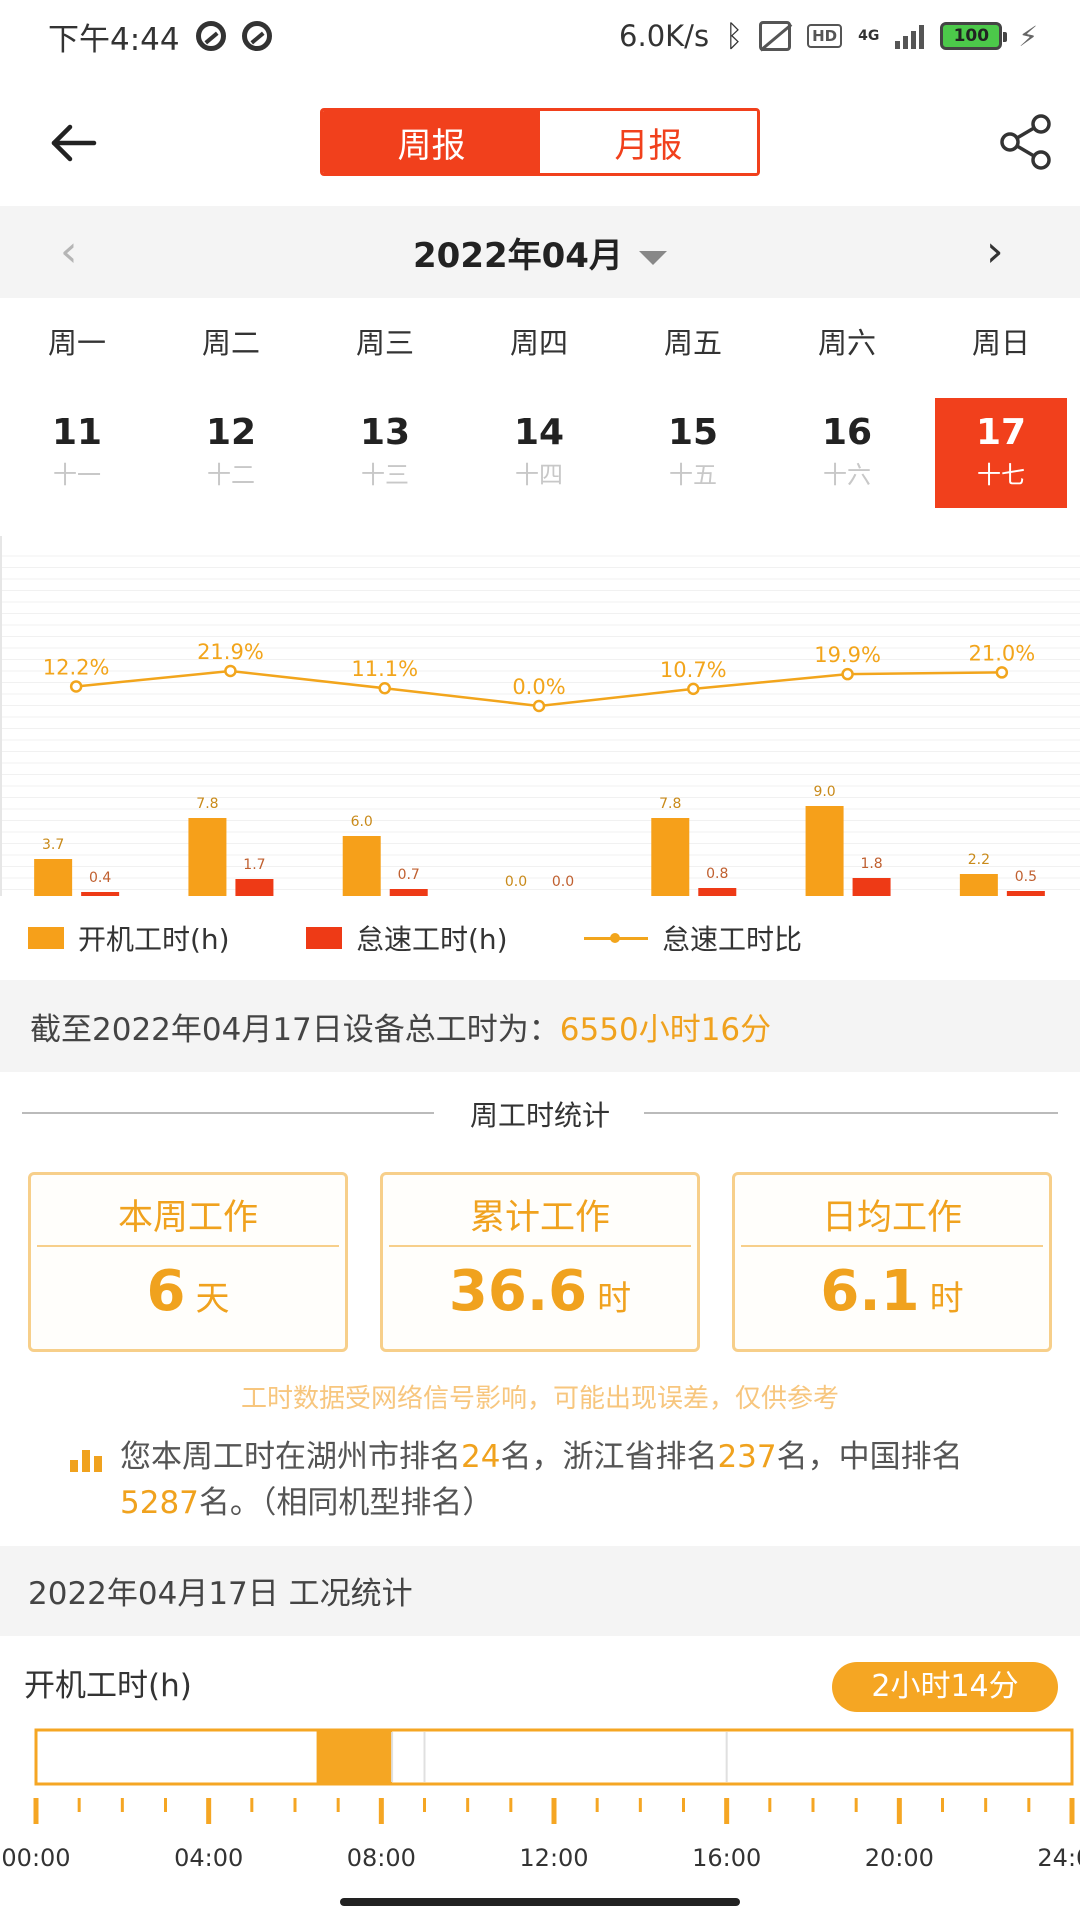 Image resolution: width=1080 pixels, height=1920 pixels. What do you see at coordinates (869, 1457) in the screenshot?
I see `rank-text-3: 名，中国排名` at bounding box center [869, 1457].